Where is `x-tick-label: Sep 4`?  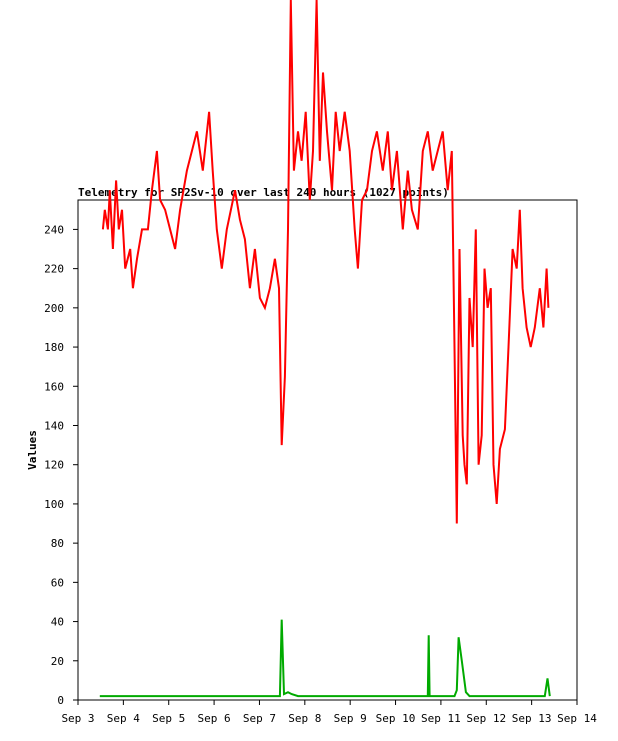
x-tick-label: Sep 4 is located at coordinates (123, 718).